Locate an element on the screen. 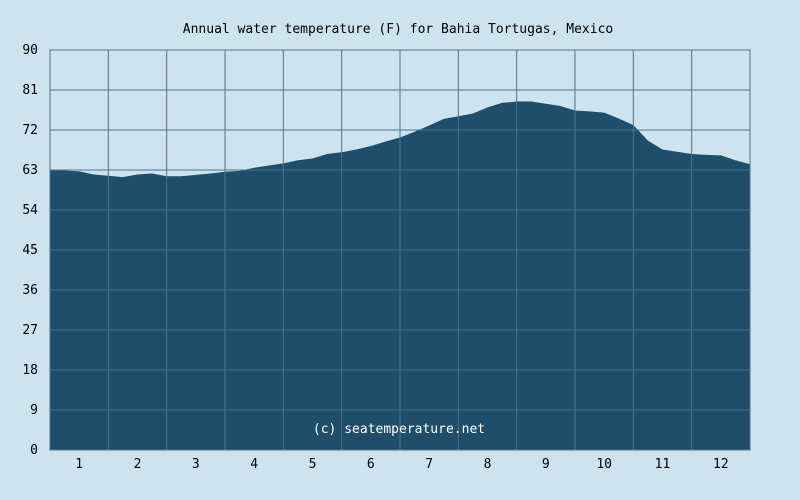 The image size is (800, 500). x-tick-label: 11 is located at coordinates (663, 464).